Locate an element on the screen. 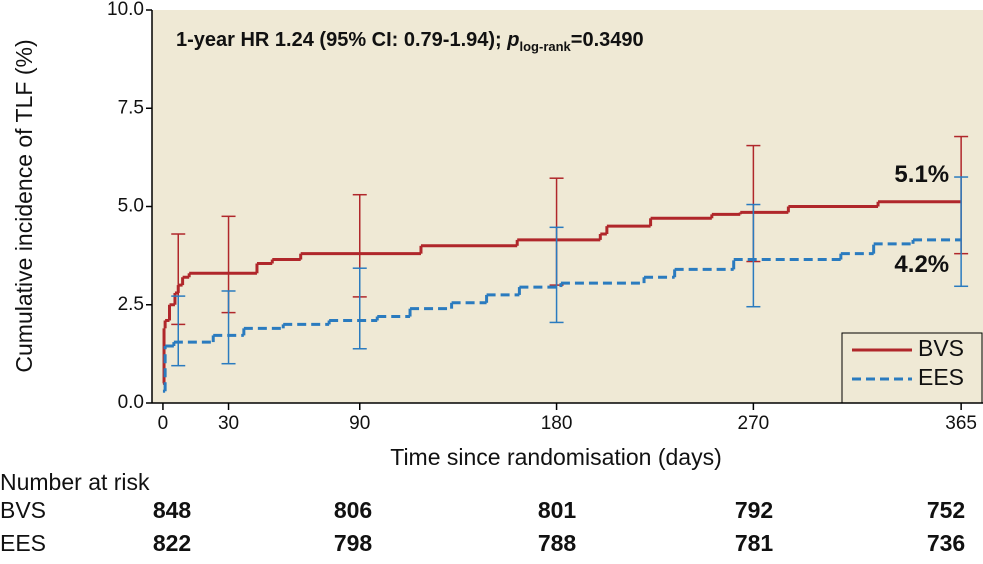 This screenshot has height=564, width=983. risk-table-title: Number at risk is located at coordinates (75, 482).